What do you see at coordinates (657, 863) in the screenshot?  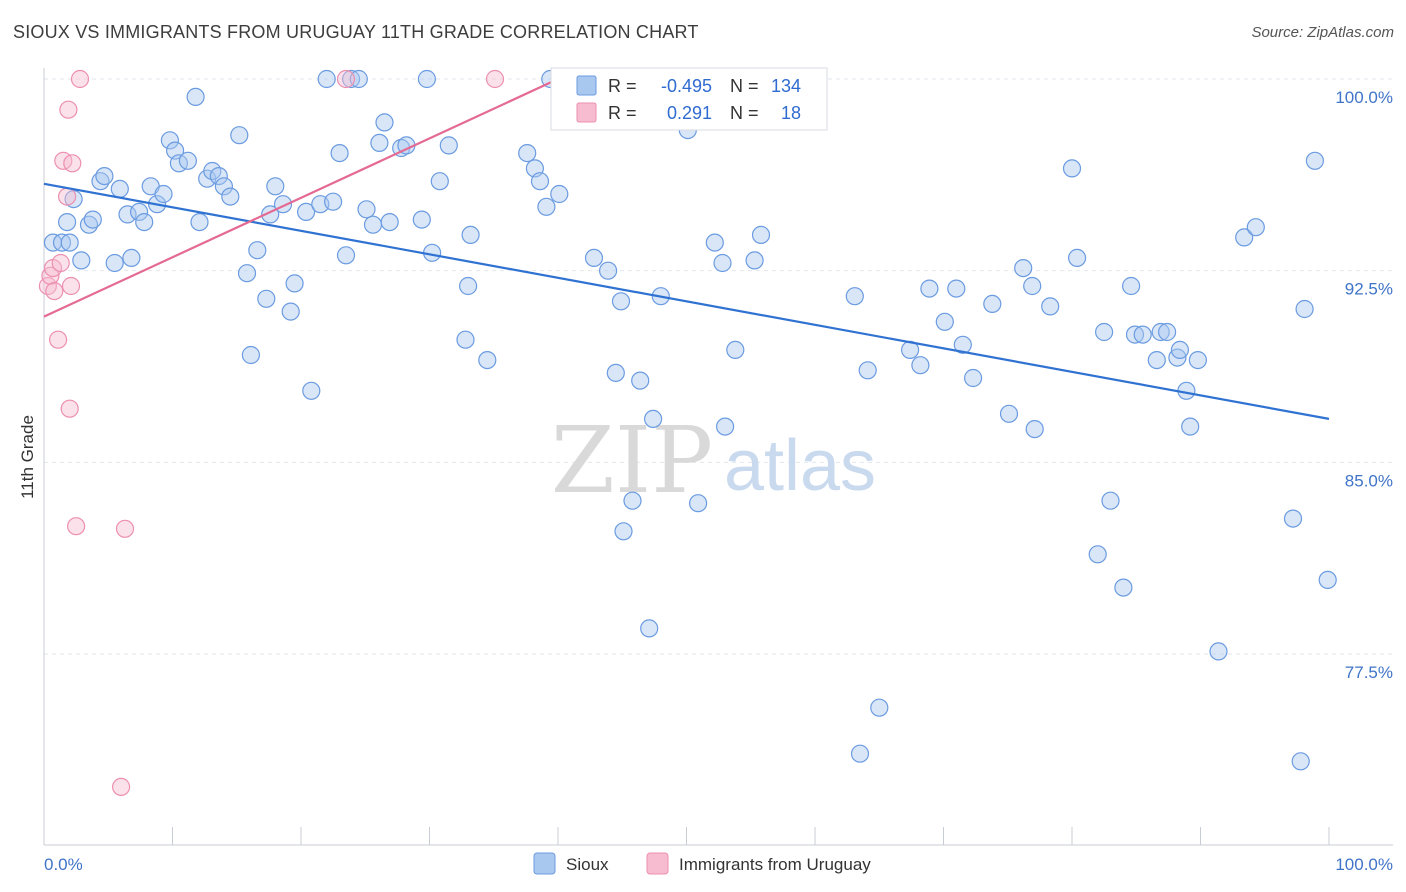 I see `legend-swatch-uruguay` at bounding box center [657, 863].